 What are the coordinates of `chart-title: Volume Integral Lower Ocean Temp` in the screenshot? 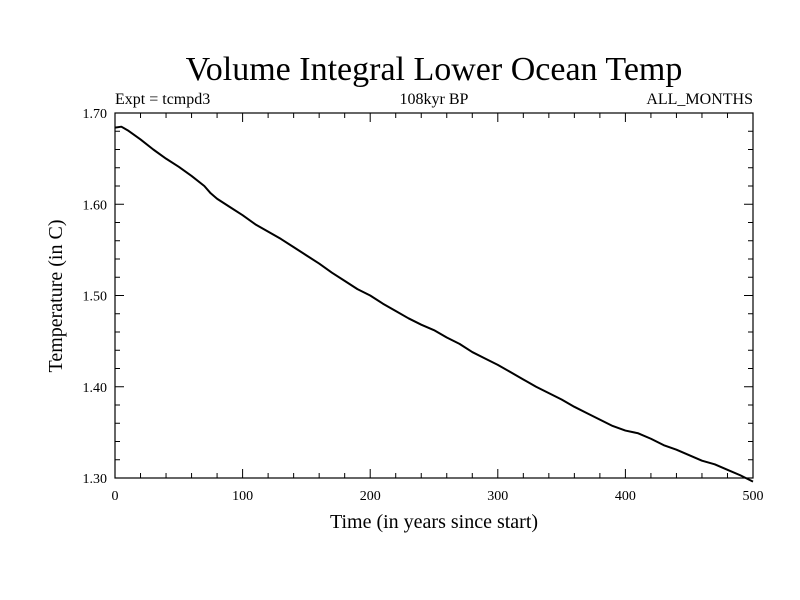 It's located at (434, 69).